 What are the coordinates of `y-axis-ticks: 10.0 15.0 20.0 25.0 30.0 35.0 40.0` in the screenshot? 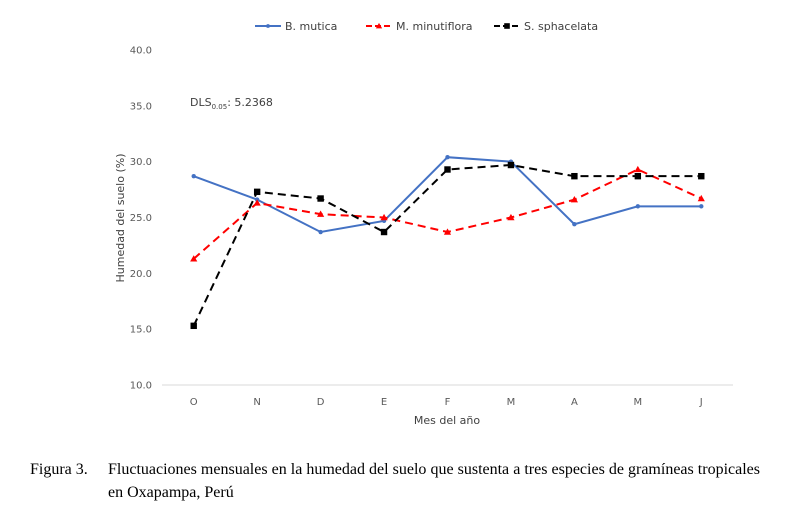 It's located at (141, 219).